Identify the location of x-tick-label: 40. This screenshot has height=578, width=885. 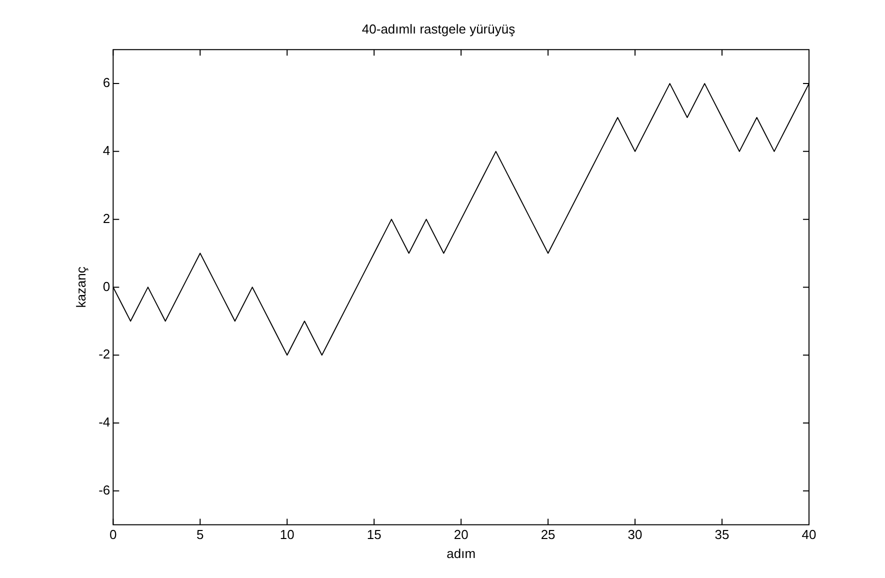
(809, 534).